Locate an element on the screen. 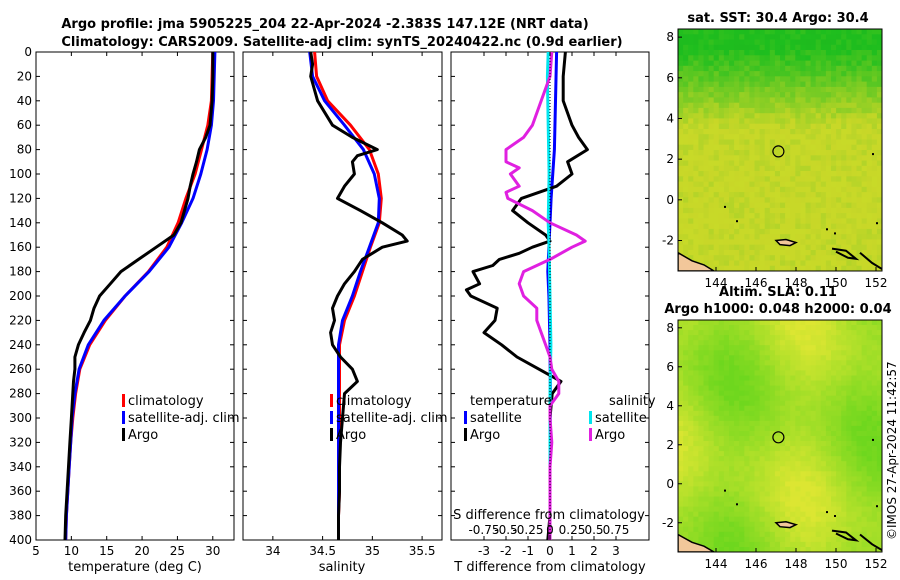 The height and width of the screenshot is (580, 900). x-tick-label: 25 is located at coordinates (177, 551).